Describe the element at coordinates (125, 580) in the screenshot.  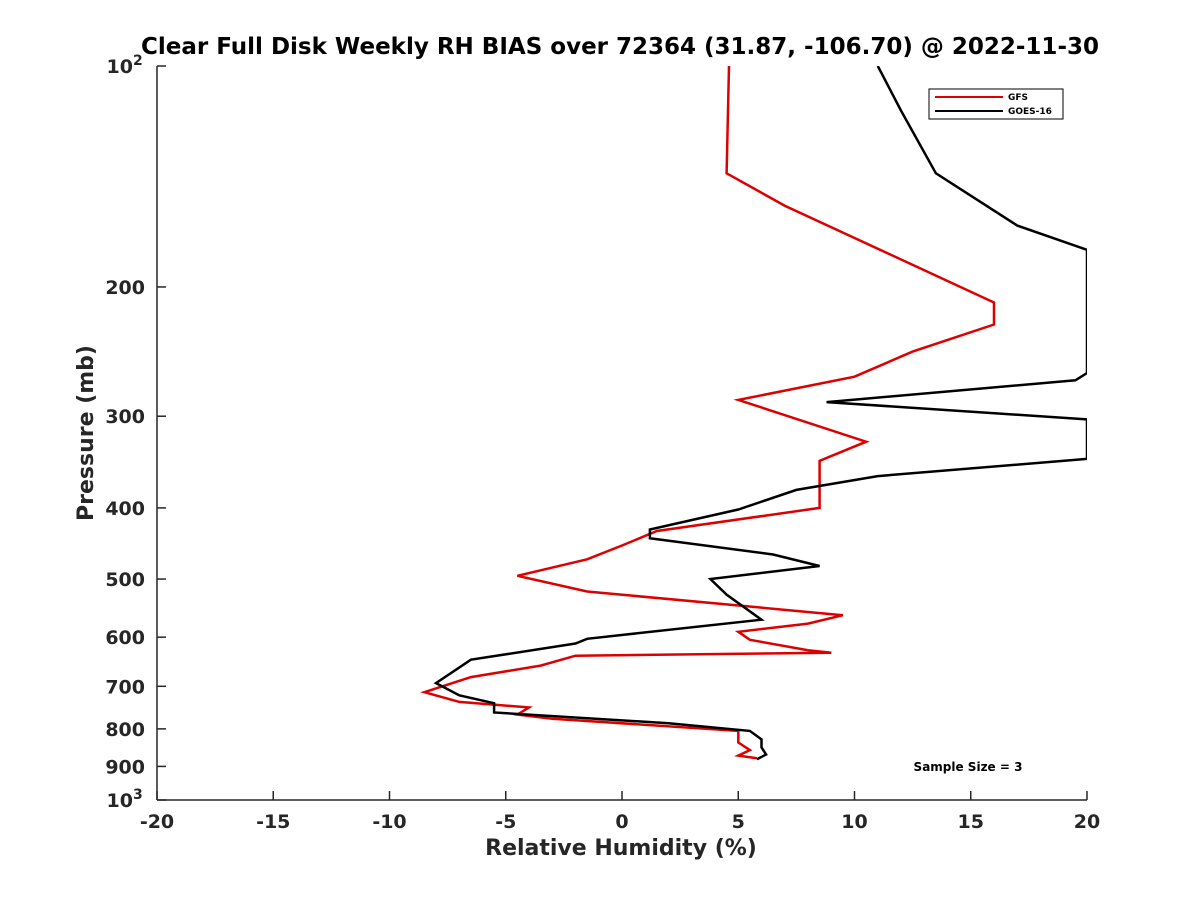
I see `y-tick-label: 500` at that location.